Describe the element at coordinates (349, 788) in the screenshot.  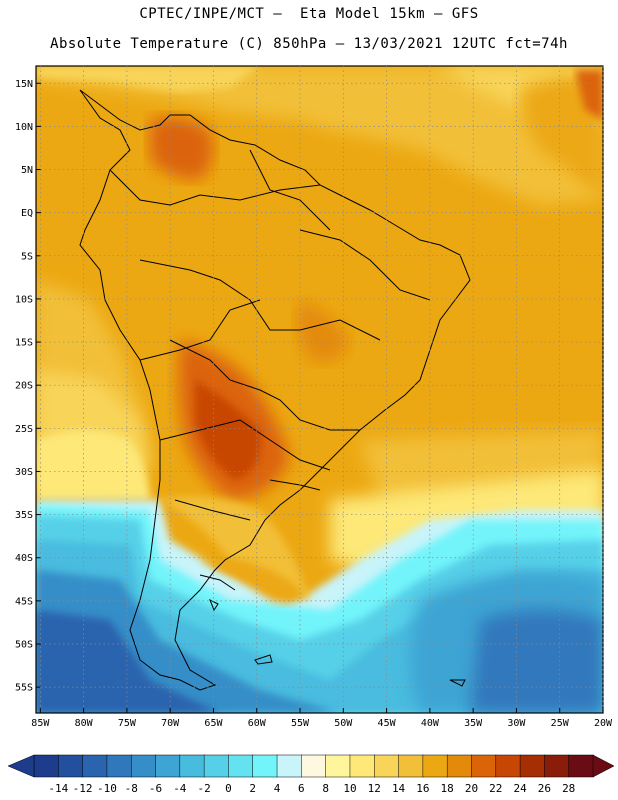
I see `colorbar-tick-label: 10` at that location.